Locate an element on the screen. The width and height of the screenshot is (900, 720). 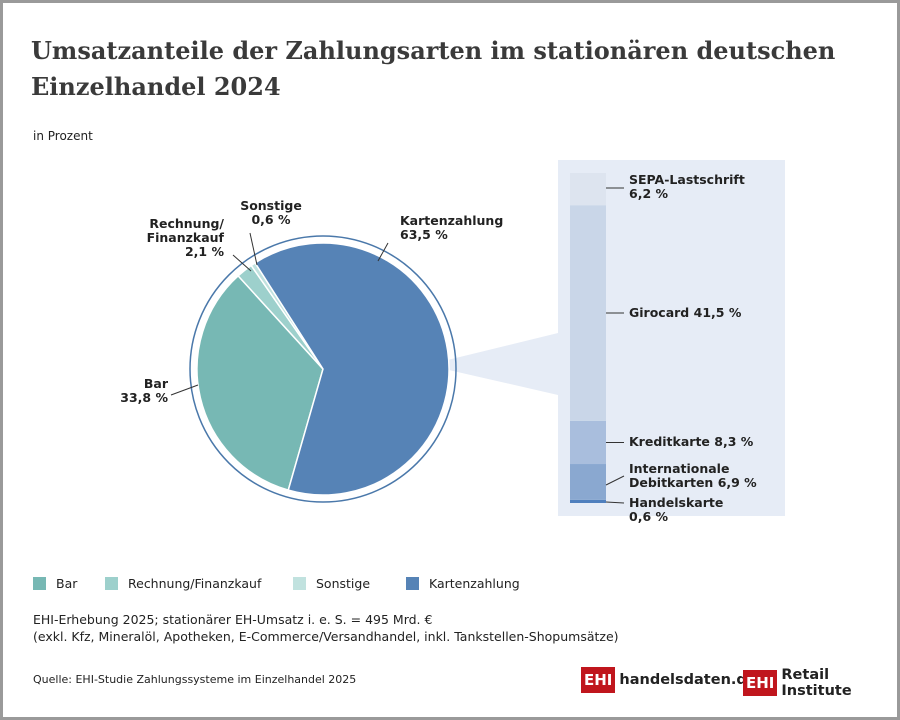
bar-label-name: Kreditkarte is located at coordinates (669, 442).